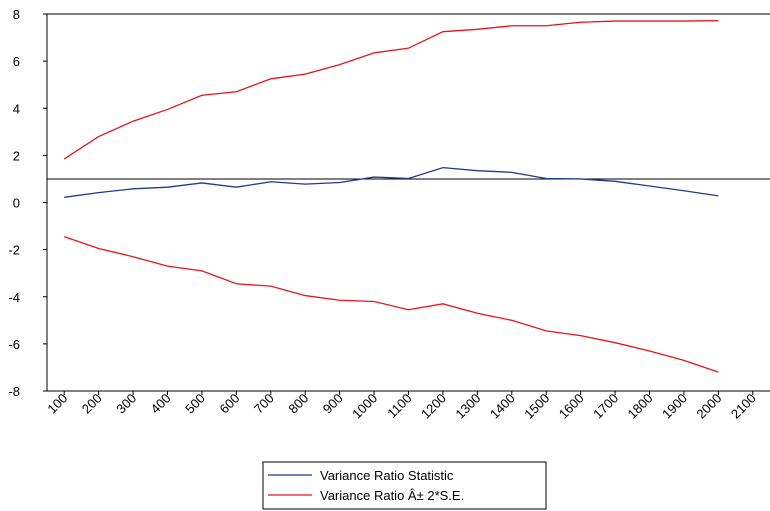 The image size is (770, 511). I want to click on x-tick-label: 800, so click(298, 404).